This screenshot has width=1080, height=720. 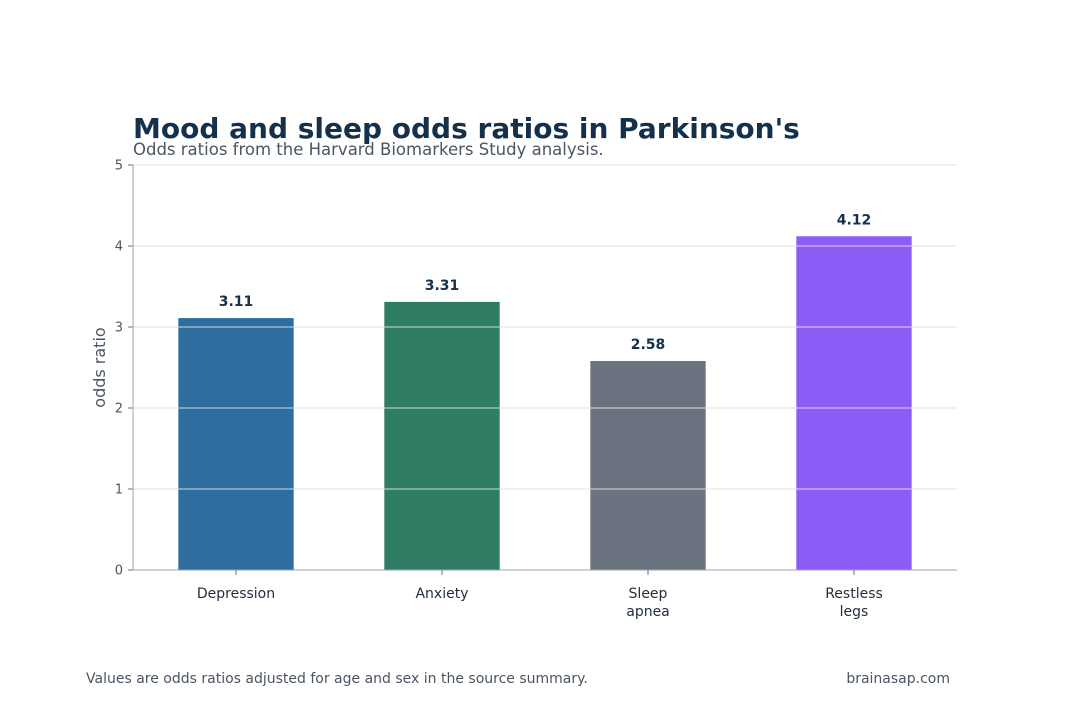 I want to click on x-tick-label: Restless legs, so click(x=854, y=603).